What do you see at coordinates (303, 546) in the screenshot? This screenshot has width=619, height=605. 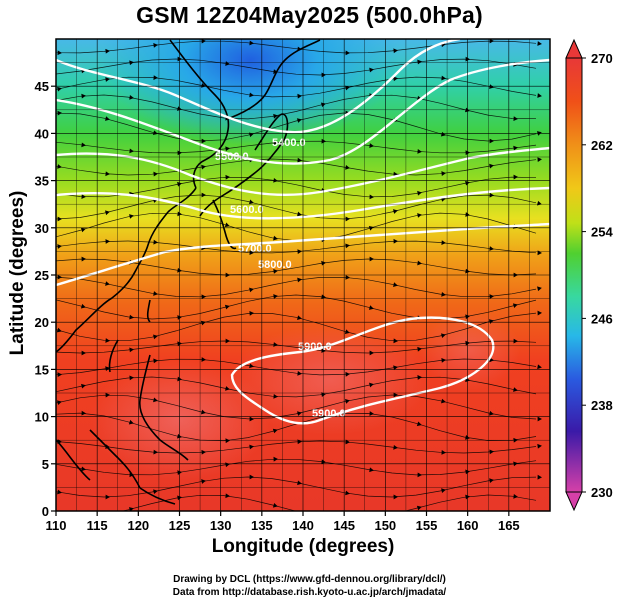 I see `x-axis-label: Longitude (degrees)` at bounding box center [303, 546].